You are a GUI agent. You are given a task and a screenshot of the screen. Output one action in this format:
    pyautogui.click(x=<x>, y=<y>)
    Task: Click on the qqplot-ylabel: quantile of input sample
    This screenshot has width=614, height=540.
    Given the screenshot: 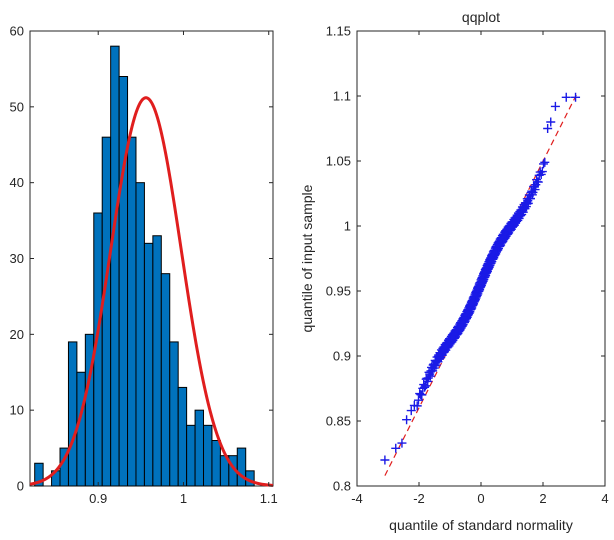 What is the action you would take?
    pyautogui.click(x=307, y=258)
    